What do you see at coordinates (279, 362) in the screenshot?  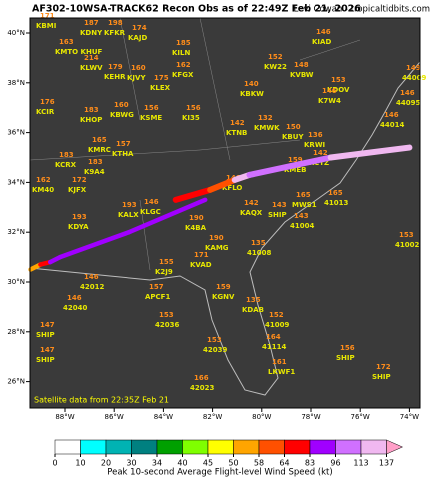 I see `obs-value: 161` at bounding box center [279, 362].